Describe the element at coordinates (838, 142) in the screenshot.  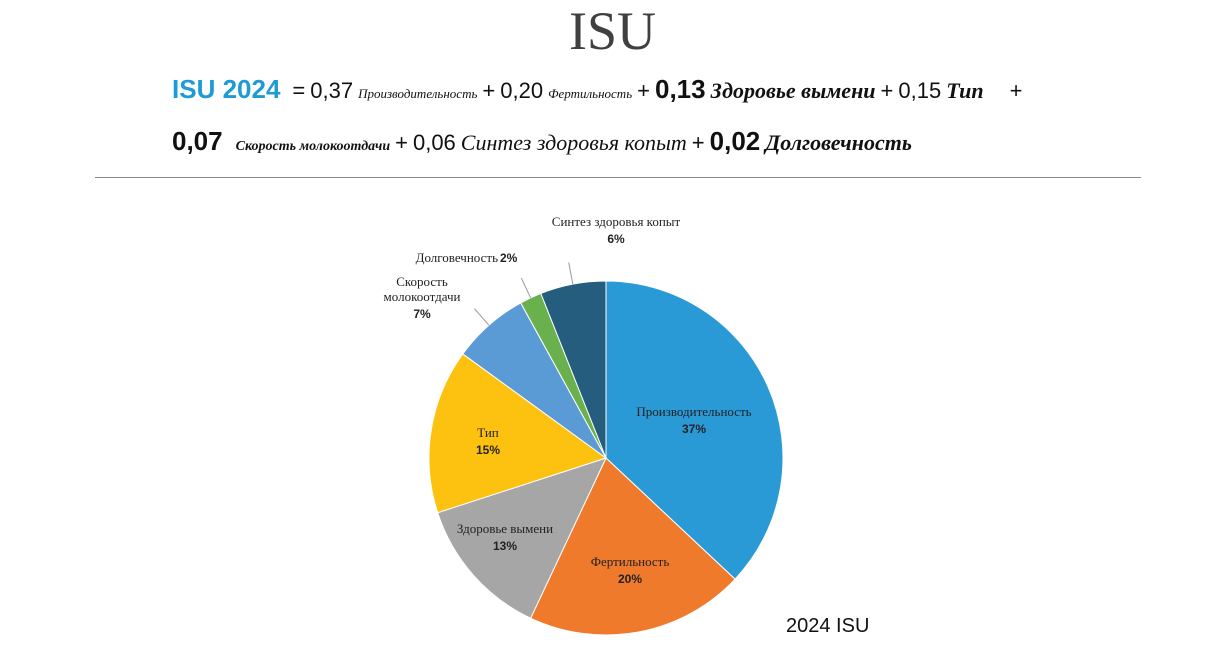
I see `term-name: Долговечность` at that location.